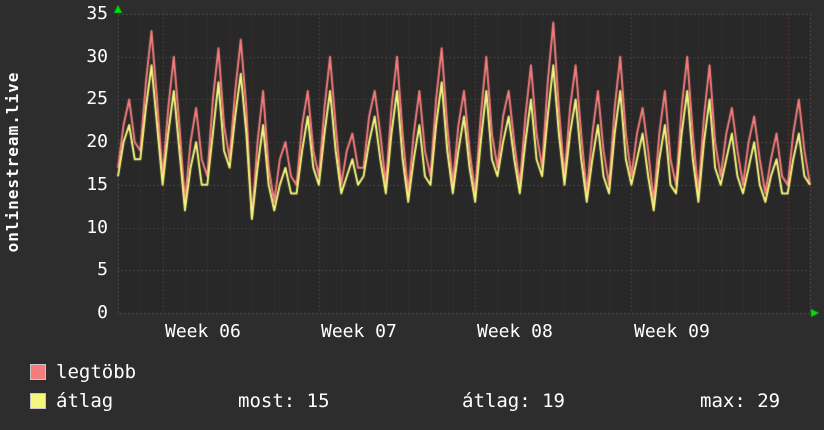 The image size is (824, 430). Describe the element at coordinates (97, 227) in the screenshot. I see `y-axis-tick-label: 10` at that location.